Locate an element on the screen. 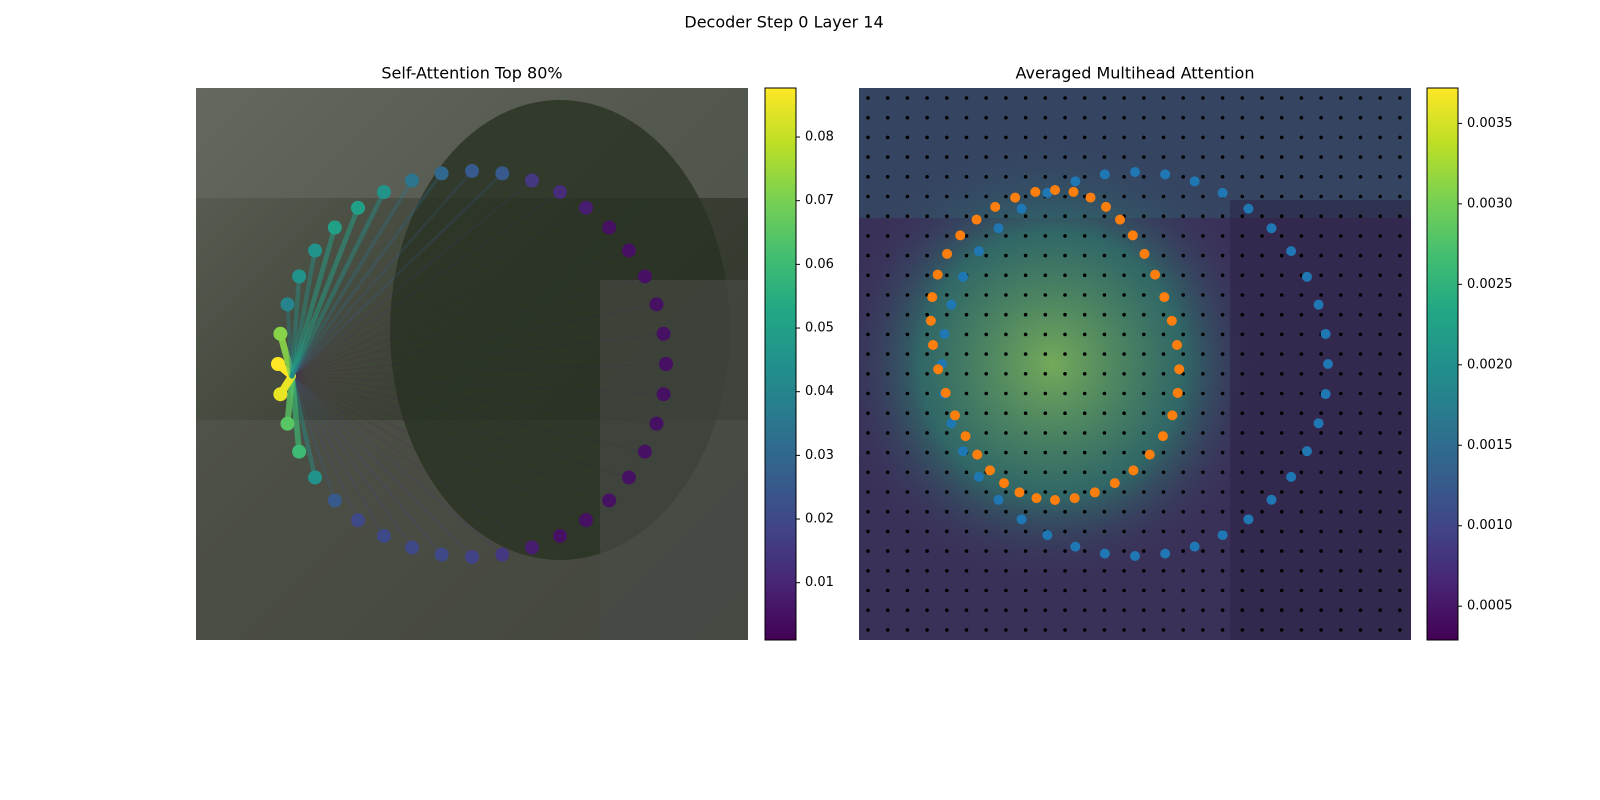 The height and width of the screenshot is (800, 1600). colorbar-tick-label: 0.07 is located at coordinates (819, 200).